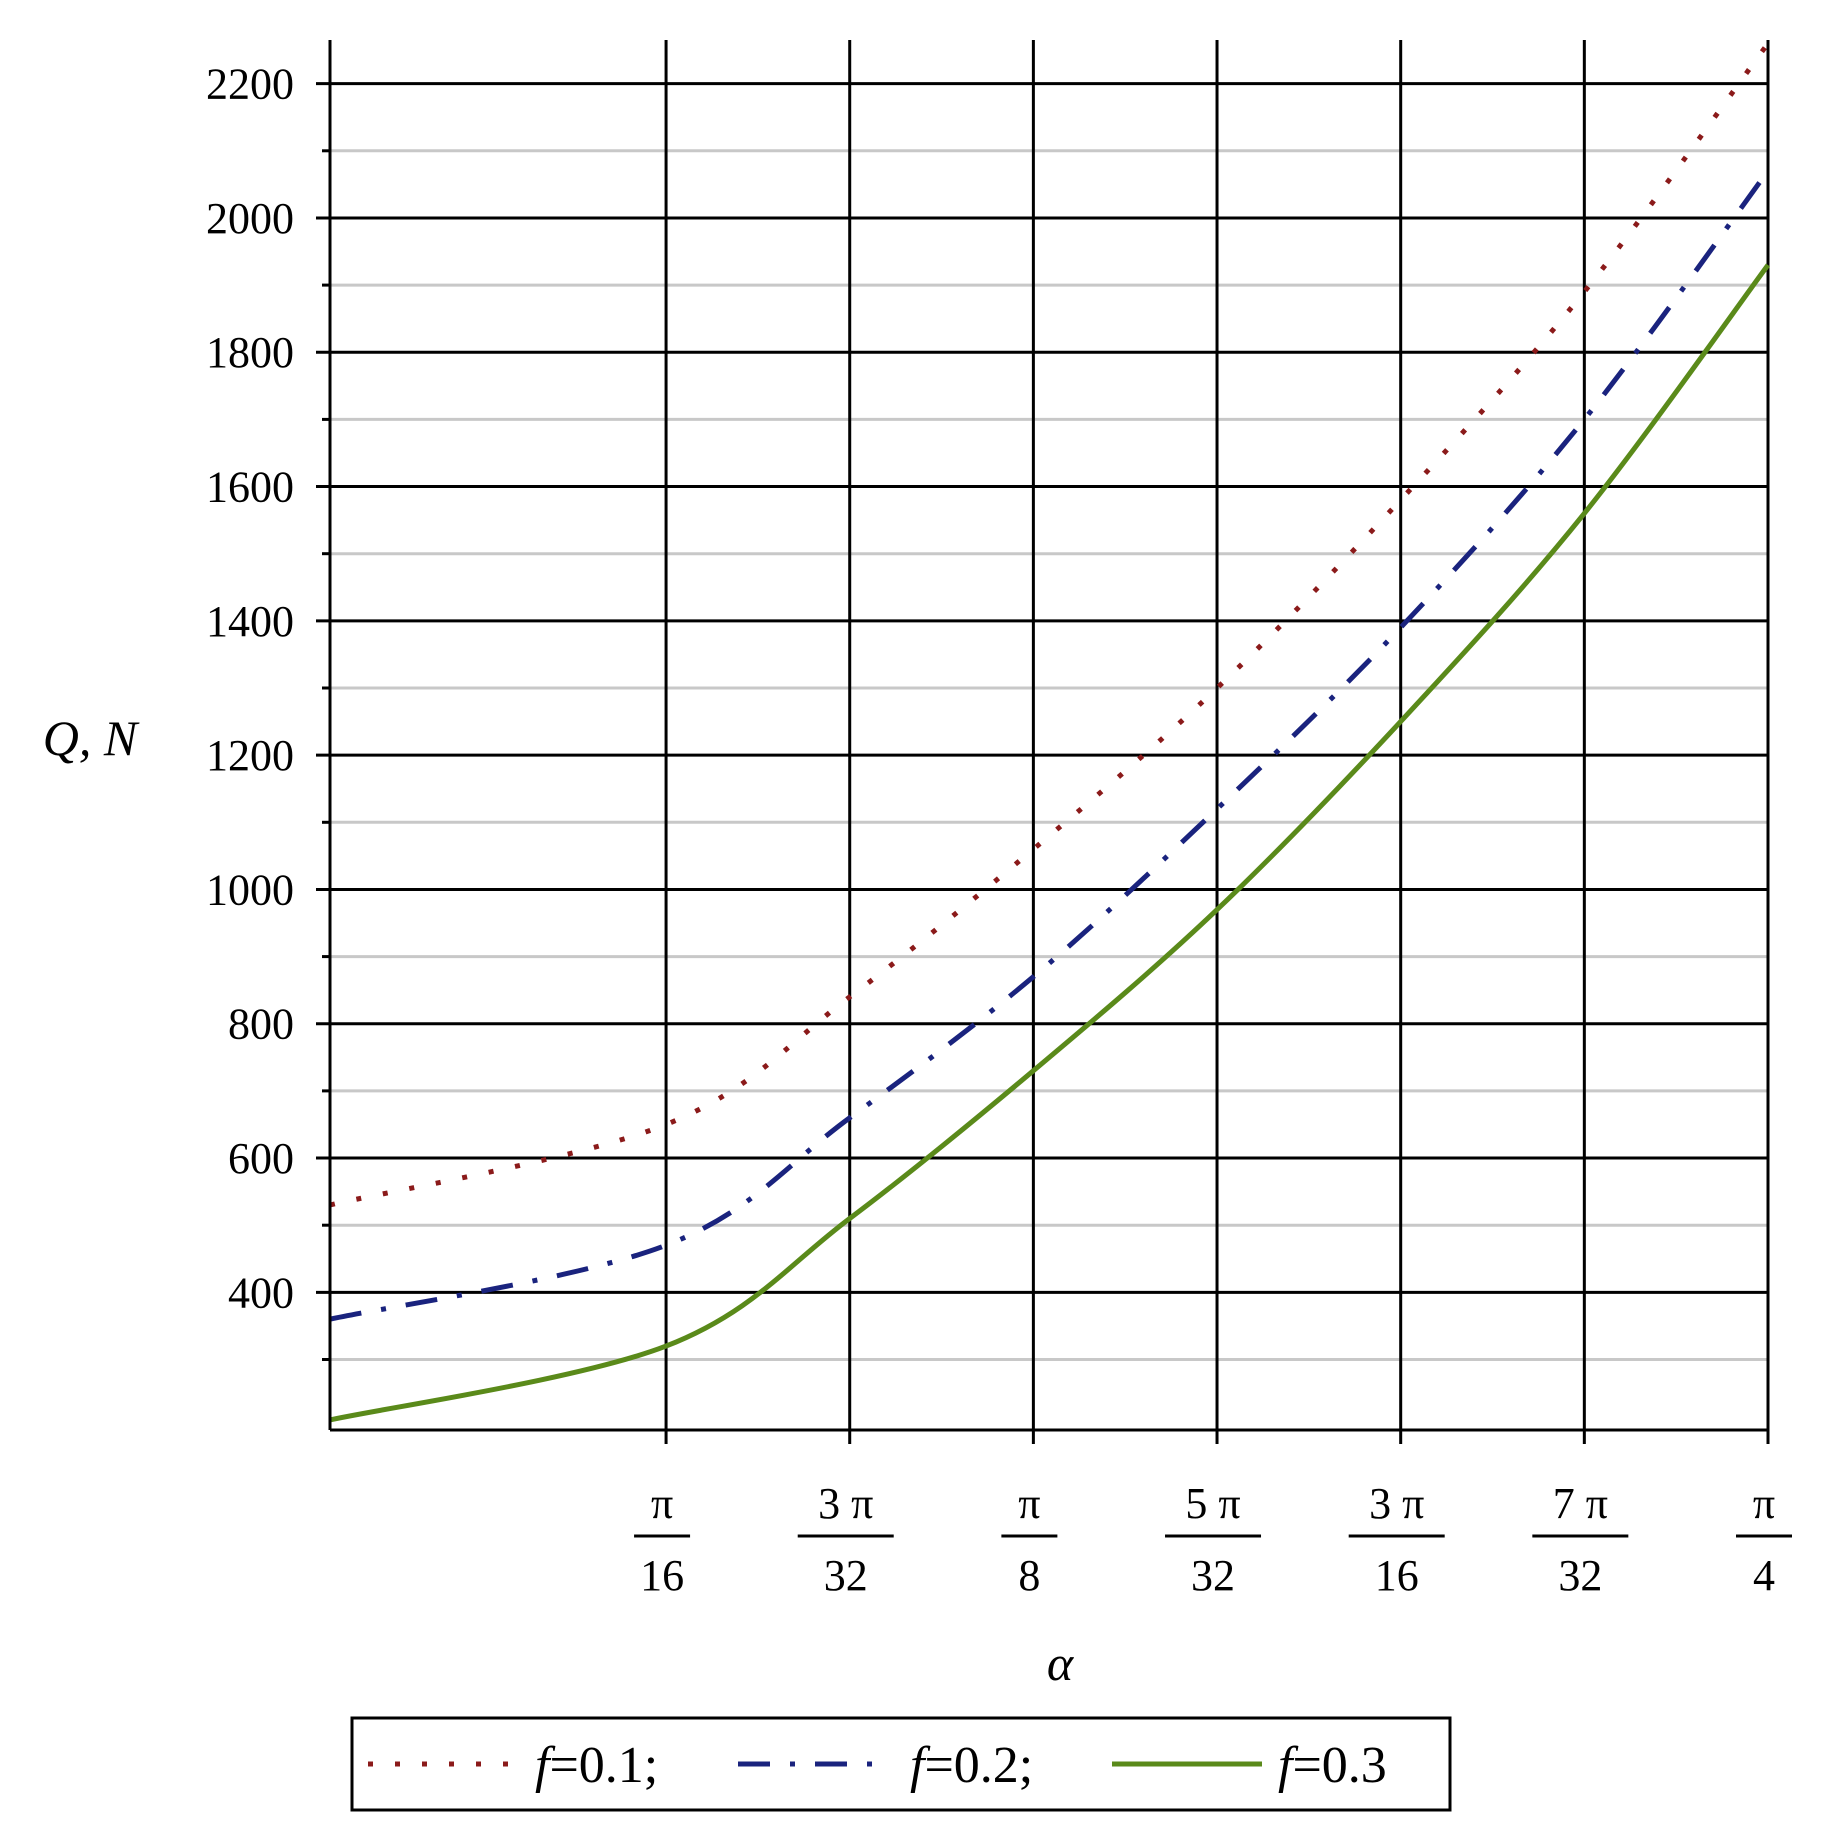 Image resolution: width=1834 pixels, height=1834 pixels. Describe the element at coordinates (1396, 1539) in the screenshot. I see `x-tick-label-4: 3 π16` at that location.